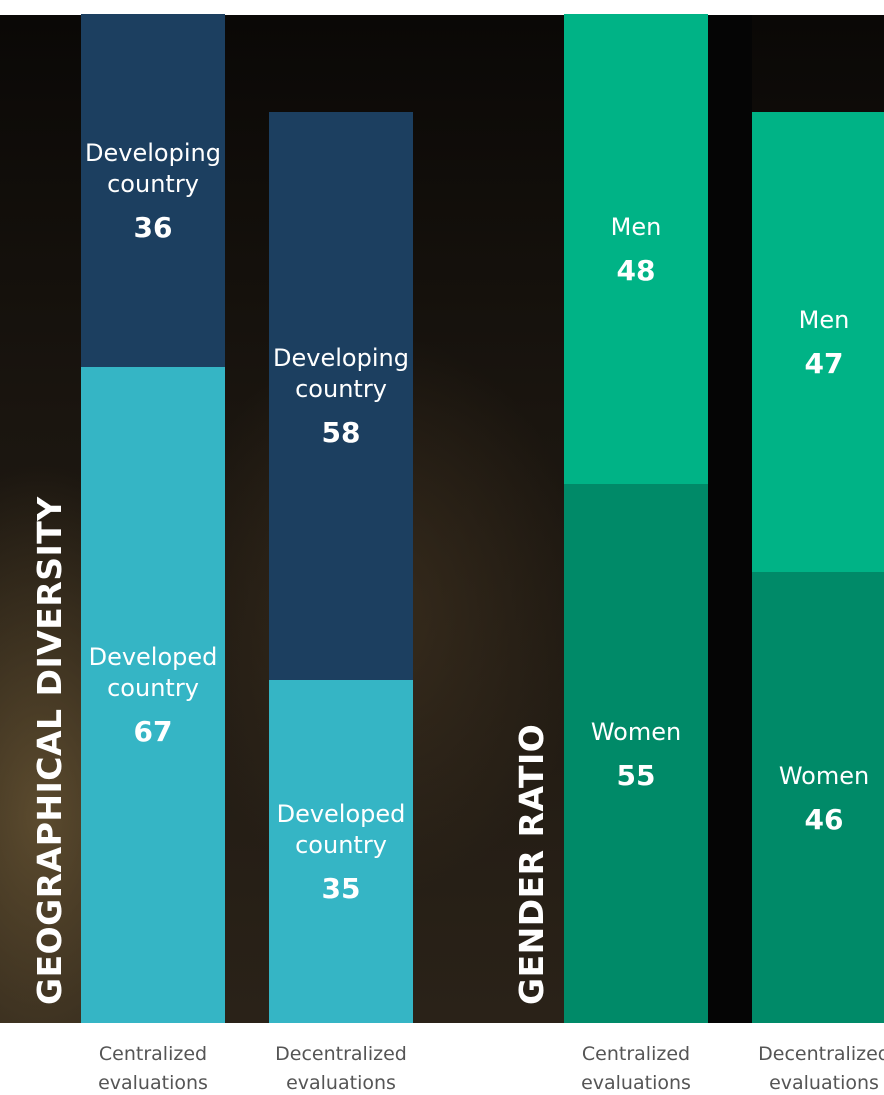 Image resolution: width=884 pixels, height=1095 pixels. Describe the element at coordinates (824, 819) in the screenshot. I see `segment-value: 46` at that location.